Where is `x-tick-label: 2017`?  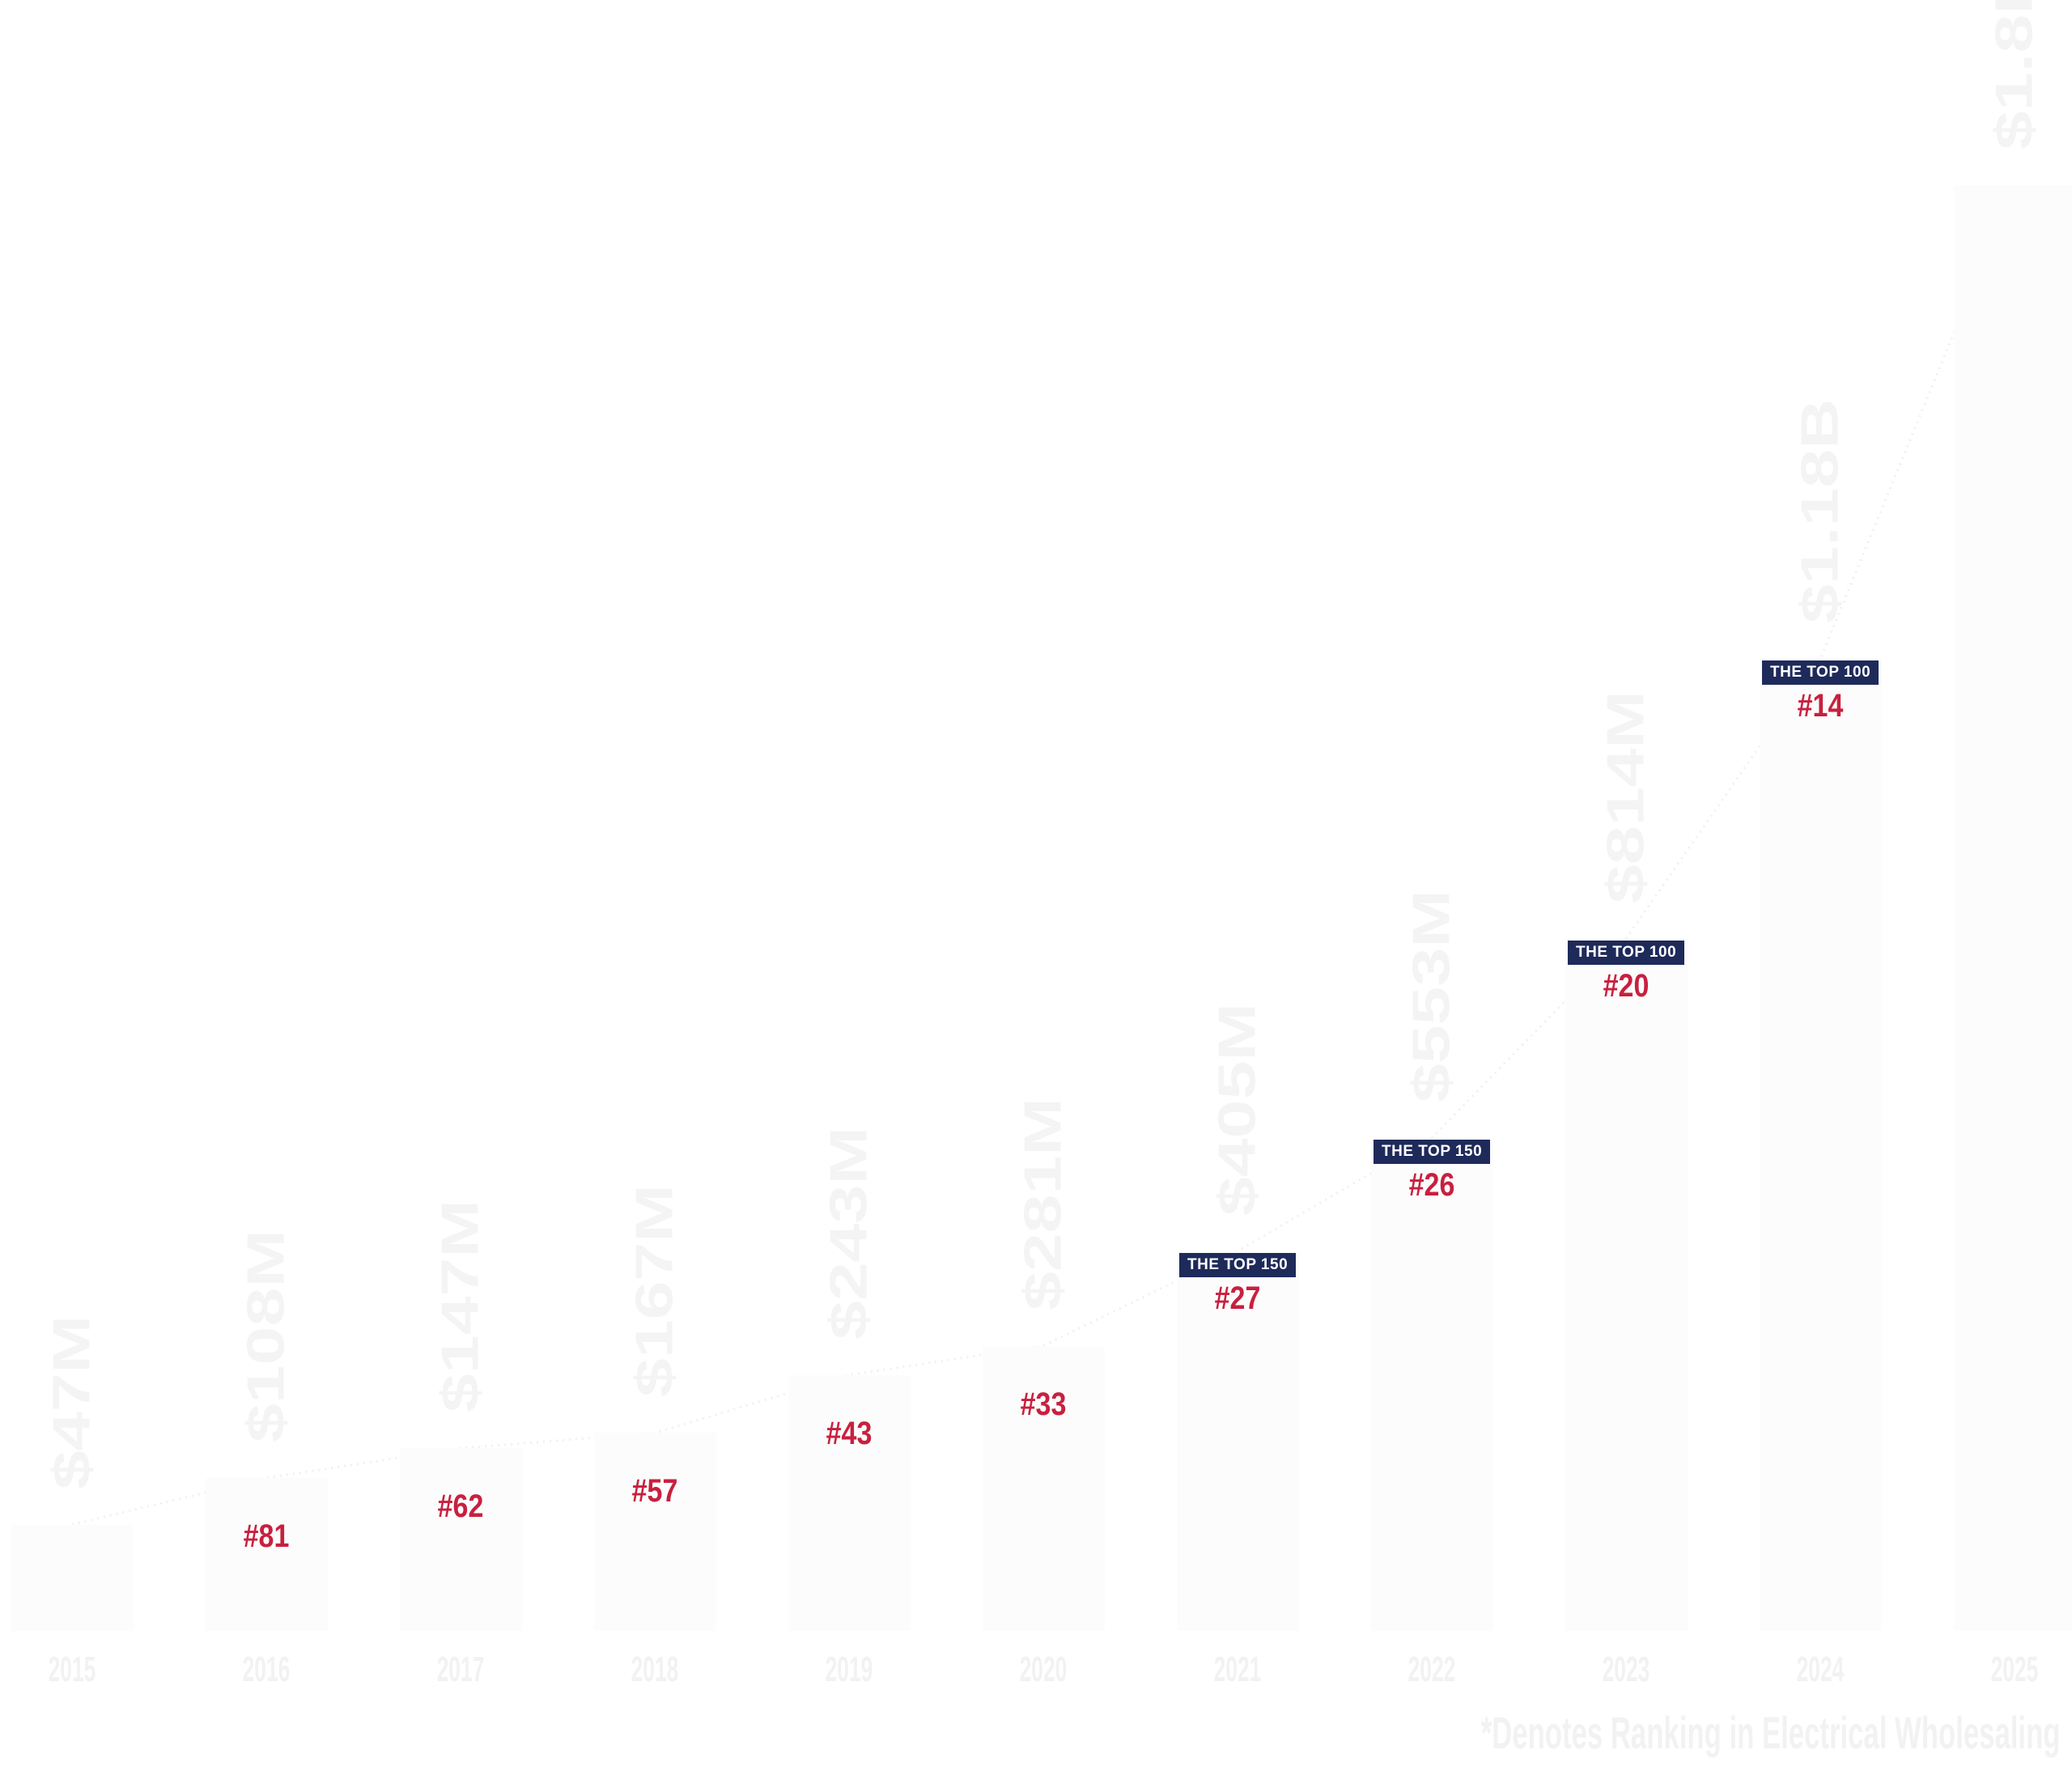
x-tick-label: 2017 is located at coordinates (460, 1669).